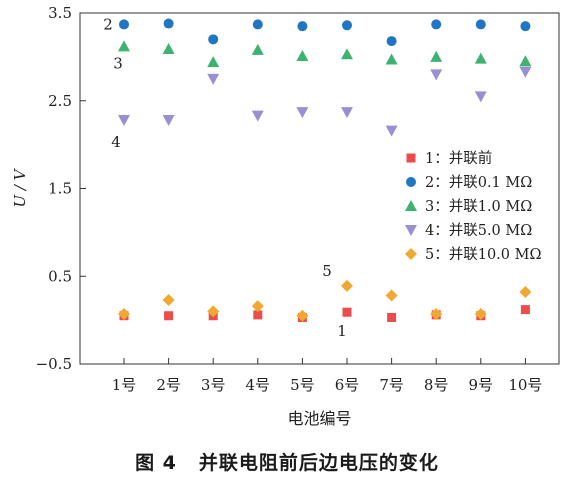 The height and width of the screenshot is (481, 574). Describe the element at coordinates (319, 418) in the screenshot. I see `x-axis-label: 电池编号` at that location.